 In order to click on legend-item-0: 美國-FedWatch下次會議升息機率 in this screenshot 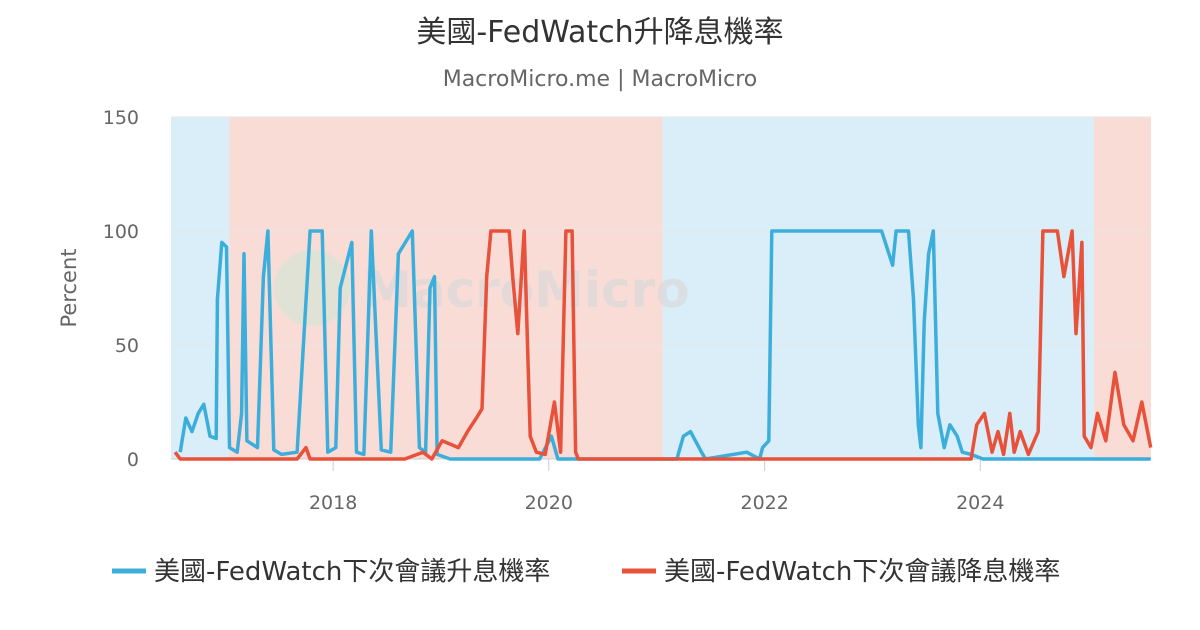, I will do `click(331, 572)`.